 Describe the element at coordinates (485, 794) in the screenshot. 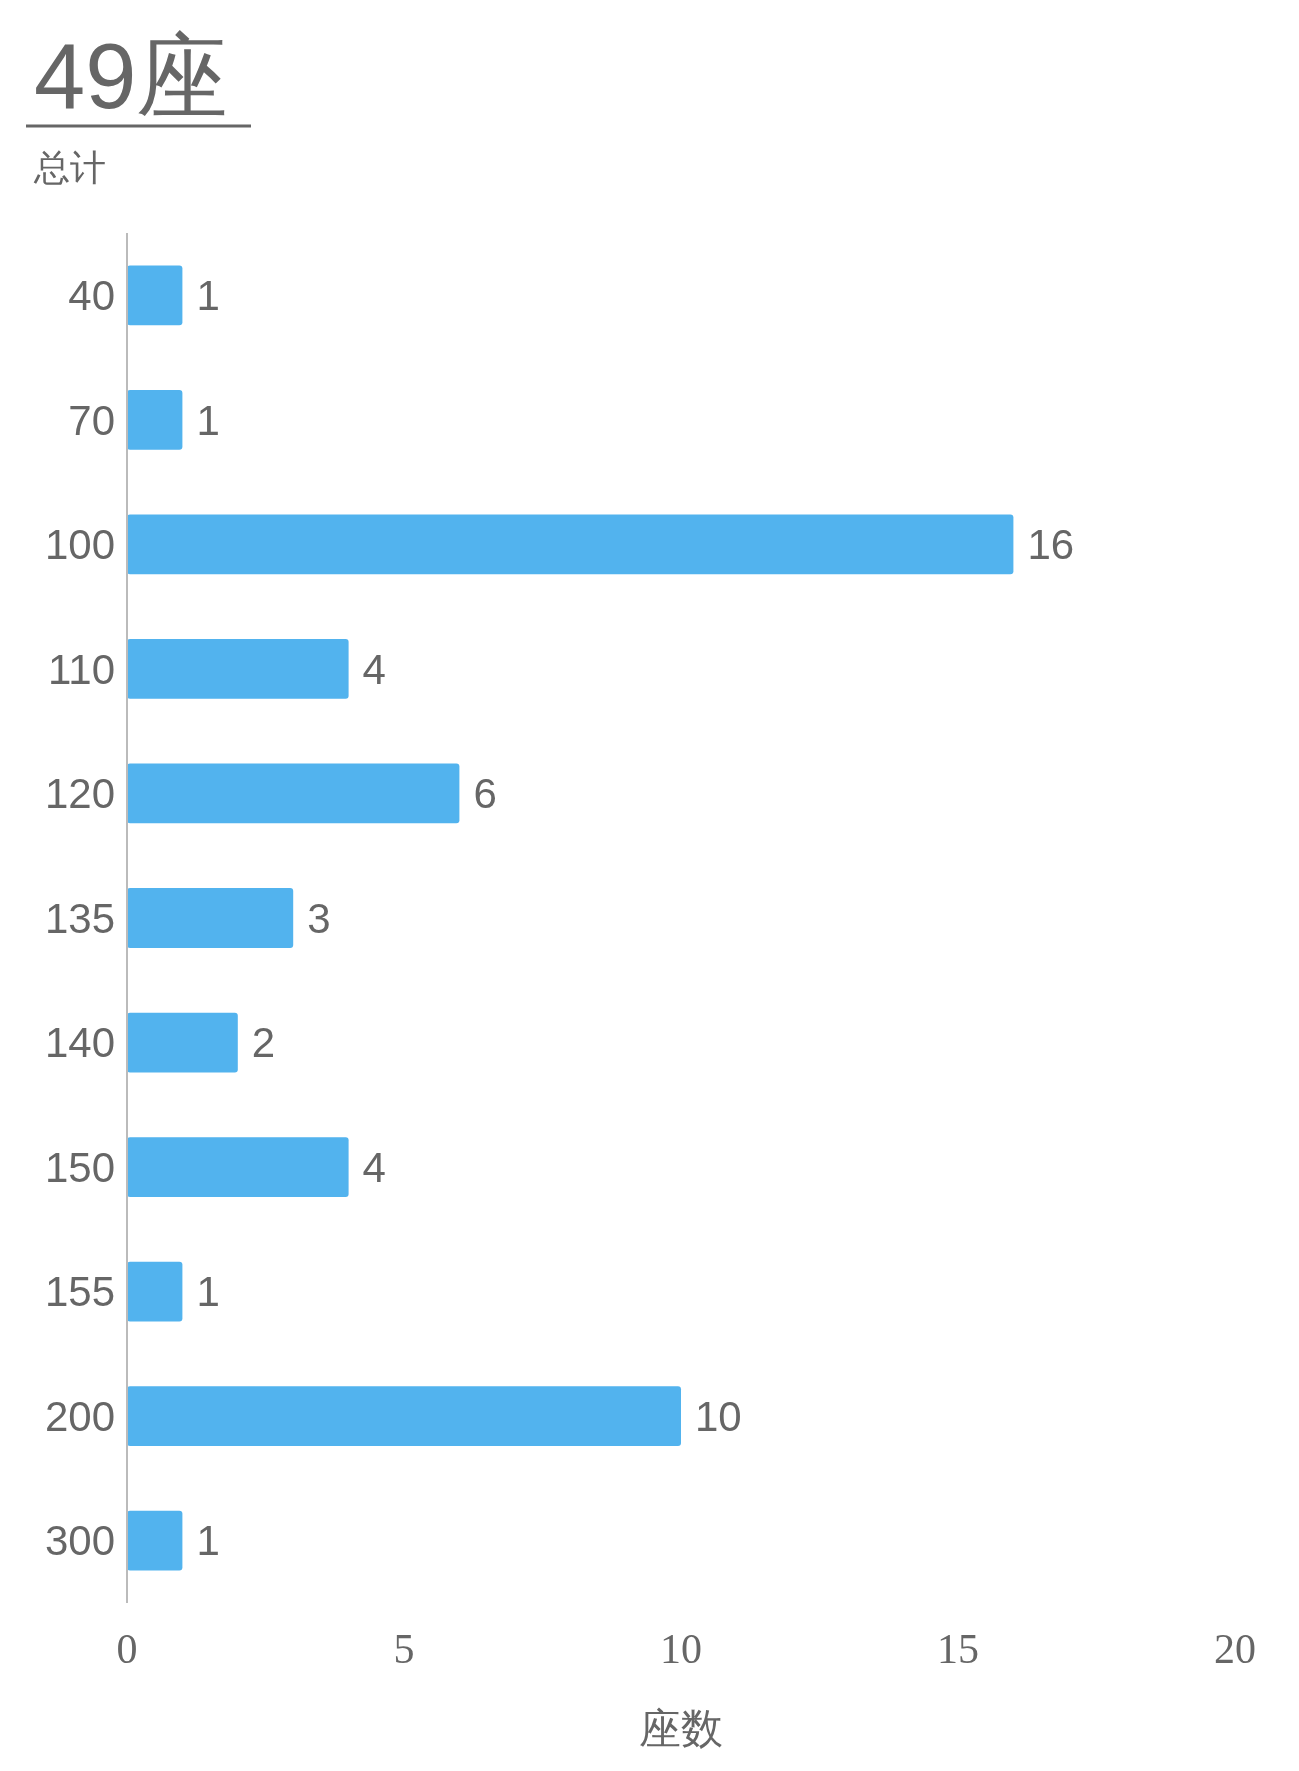

I see `data-label: 6` at that location.